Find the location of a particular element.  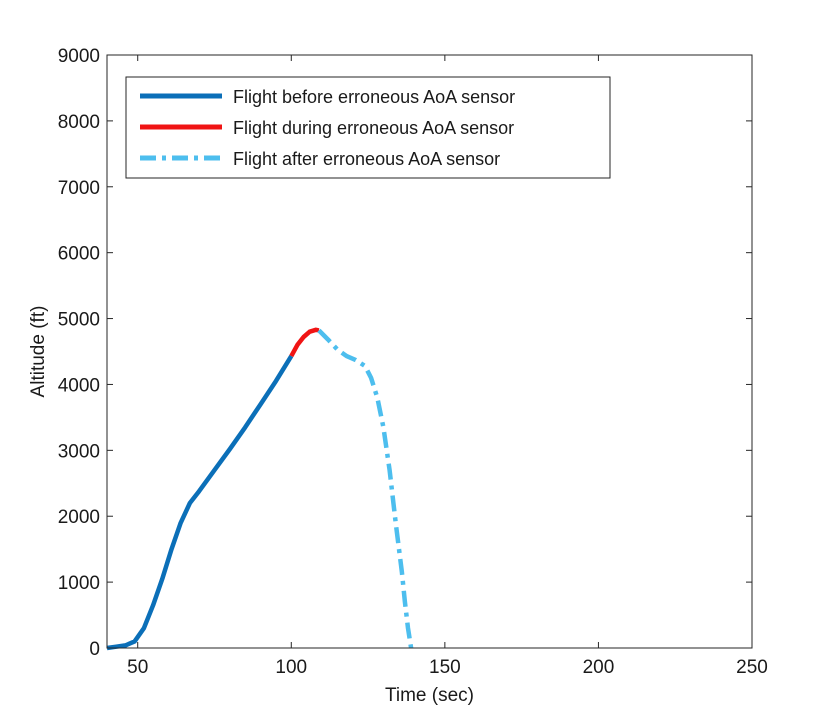

y-tick-label: 2000 is located at coordinates (79, 517).